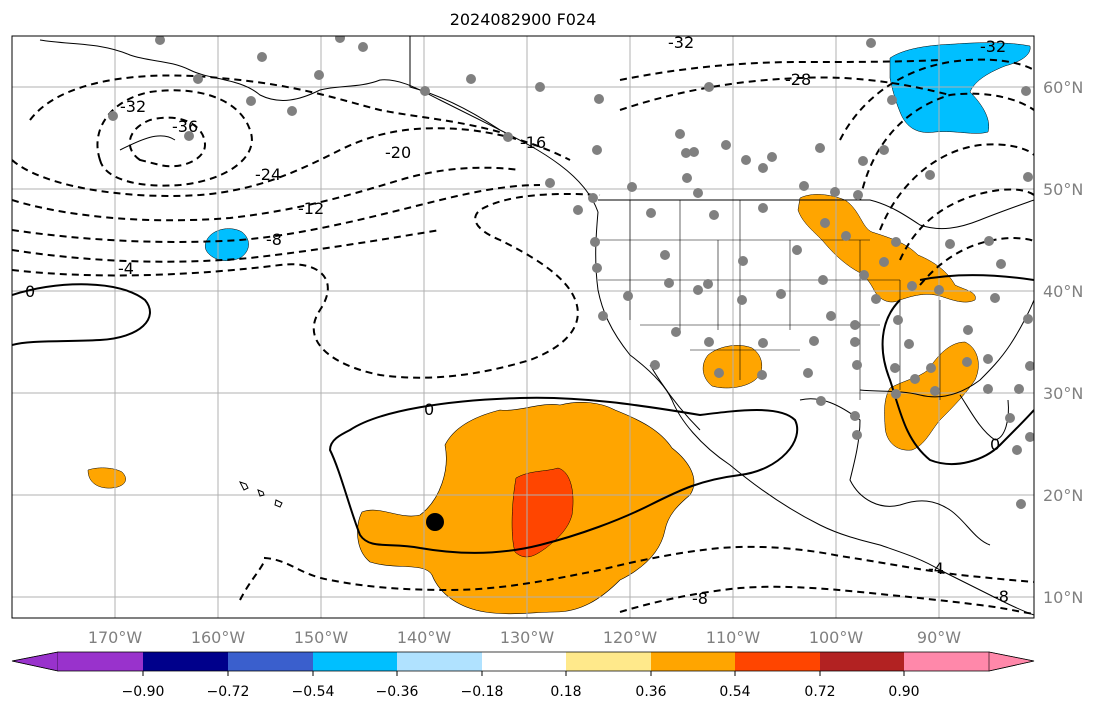 This screenshot has width=1105, height=712. I want to click on lon-label: 90°W, so click(939, 637).